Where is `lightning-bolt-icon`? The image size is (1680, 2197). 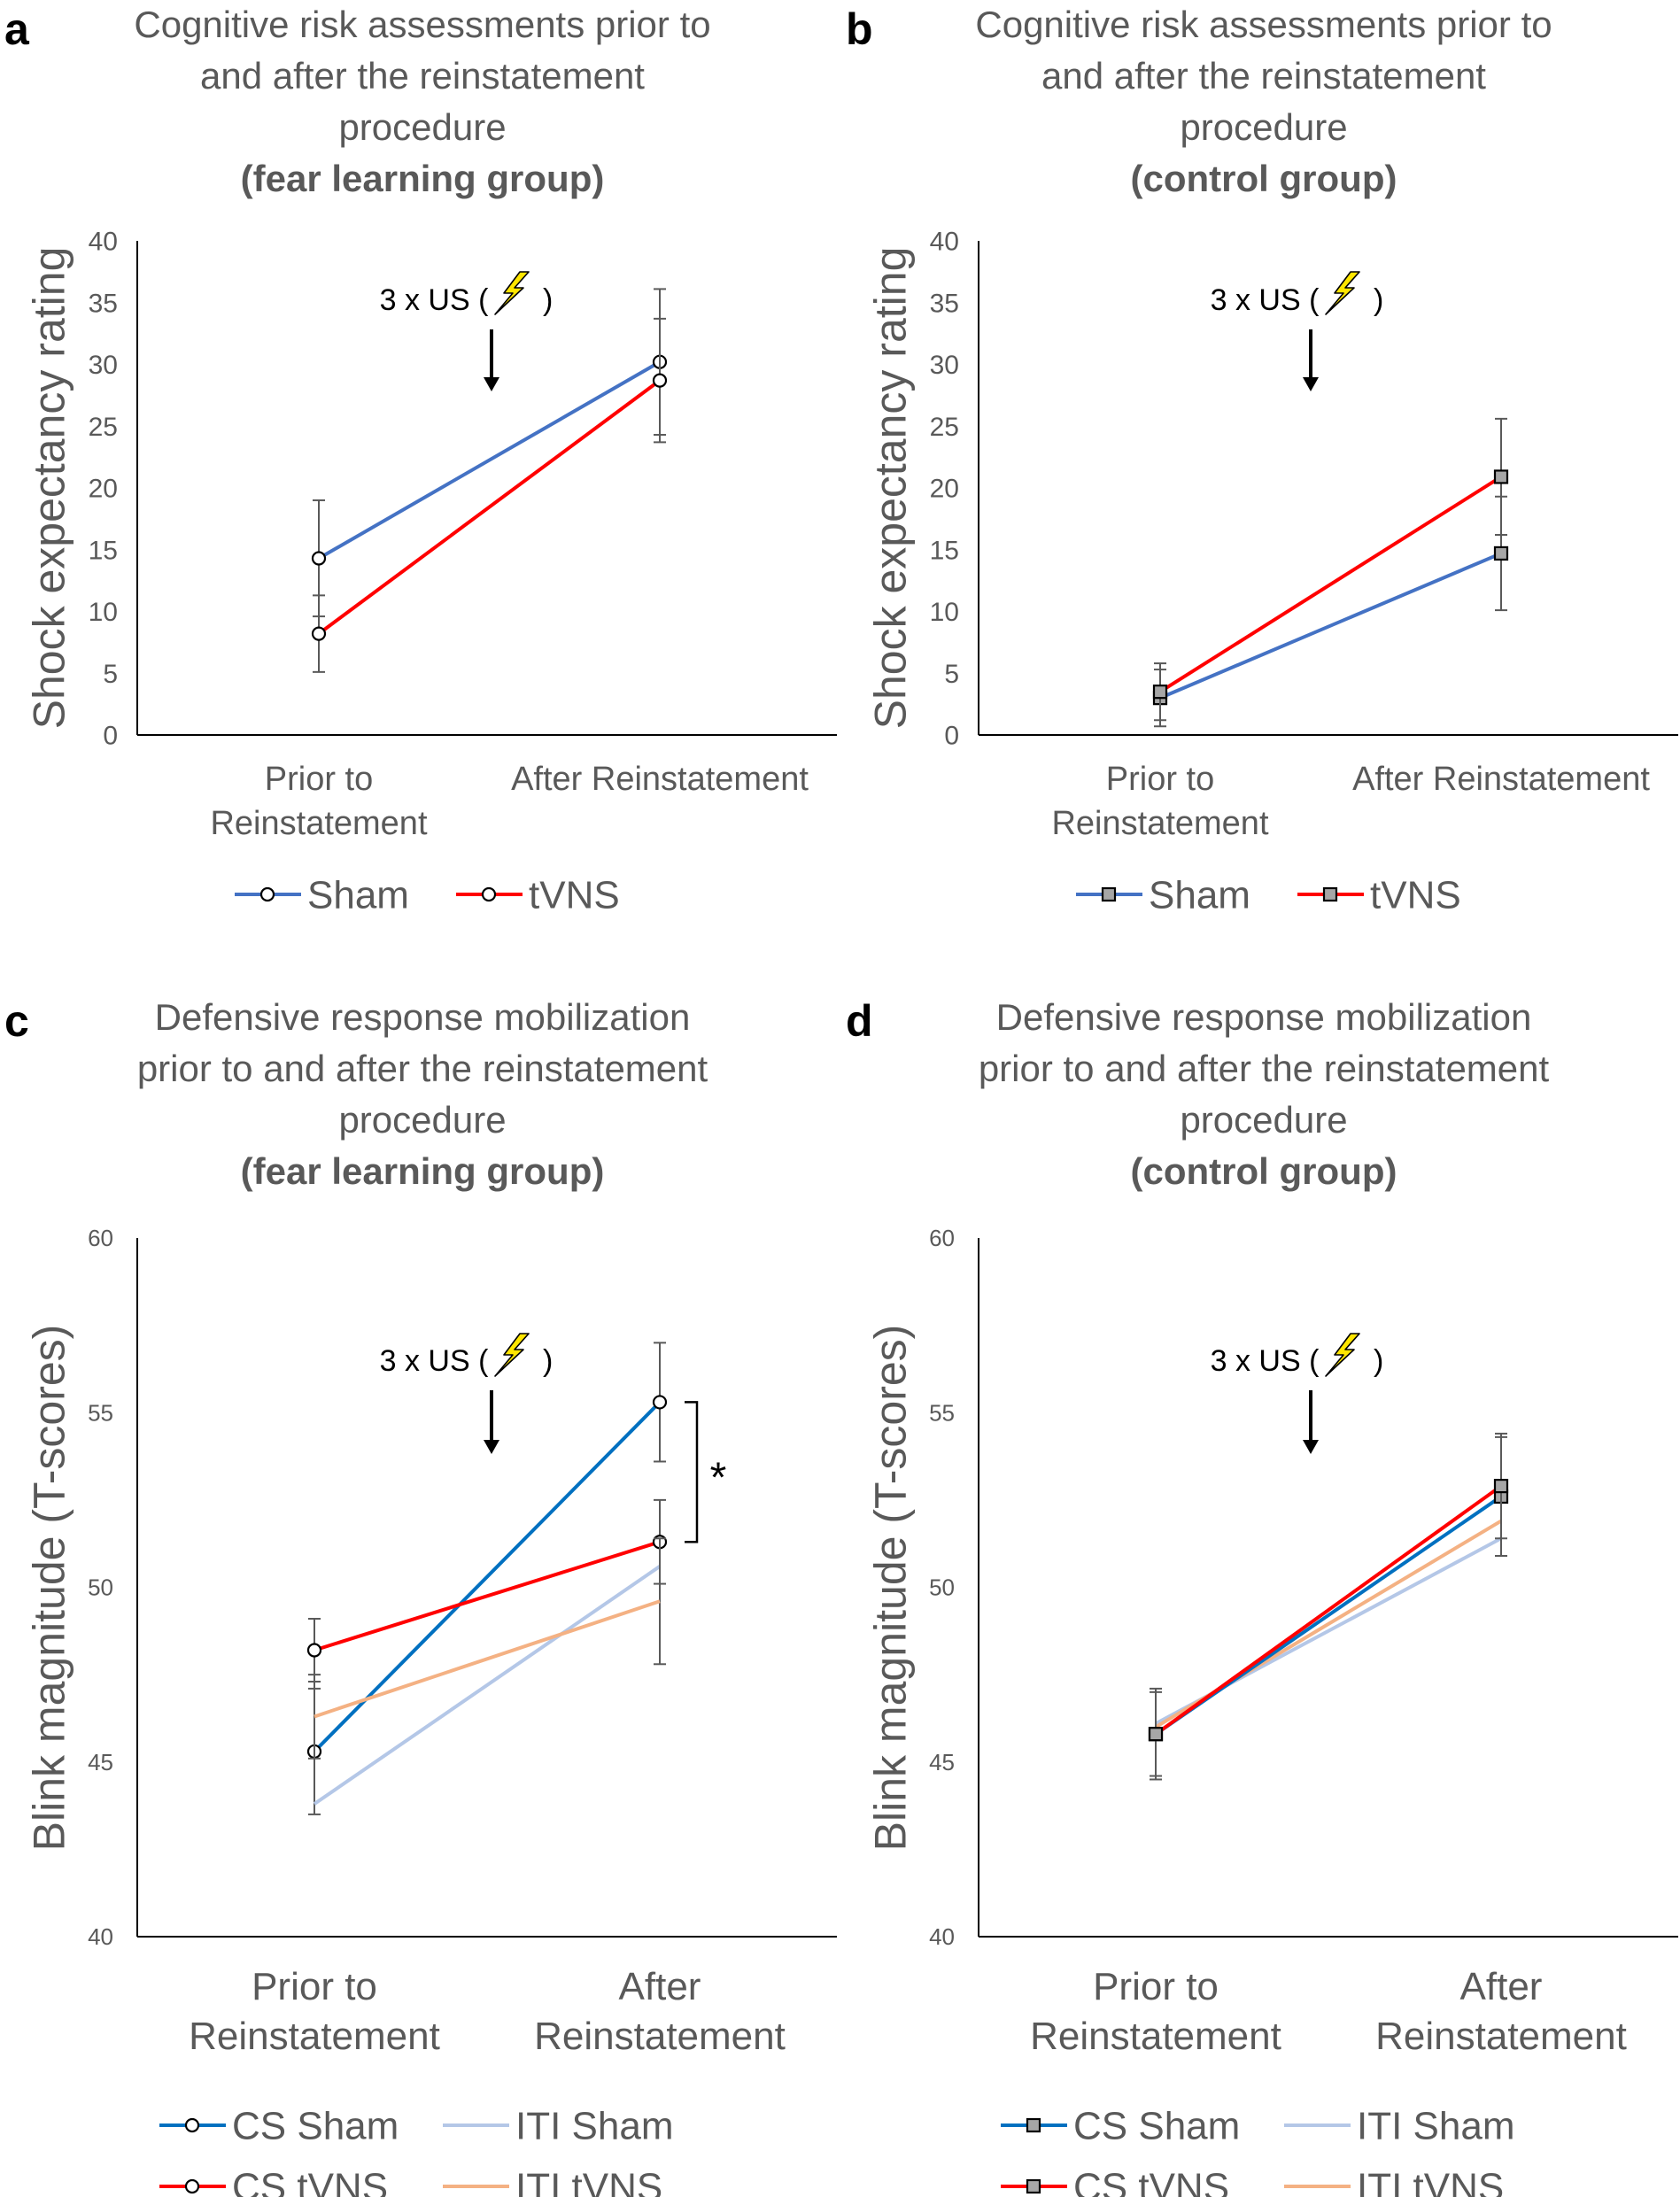 lightning-bolt-icon is located at coordinates (1342, 1355).